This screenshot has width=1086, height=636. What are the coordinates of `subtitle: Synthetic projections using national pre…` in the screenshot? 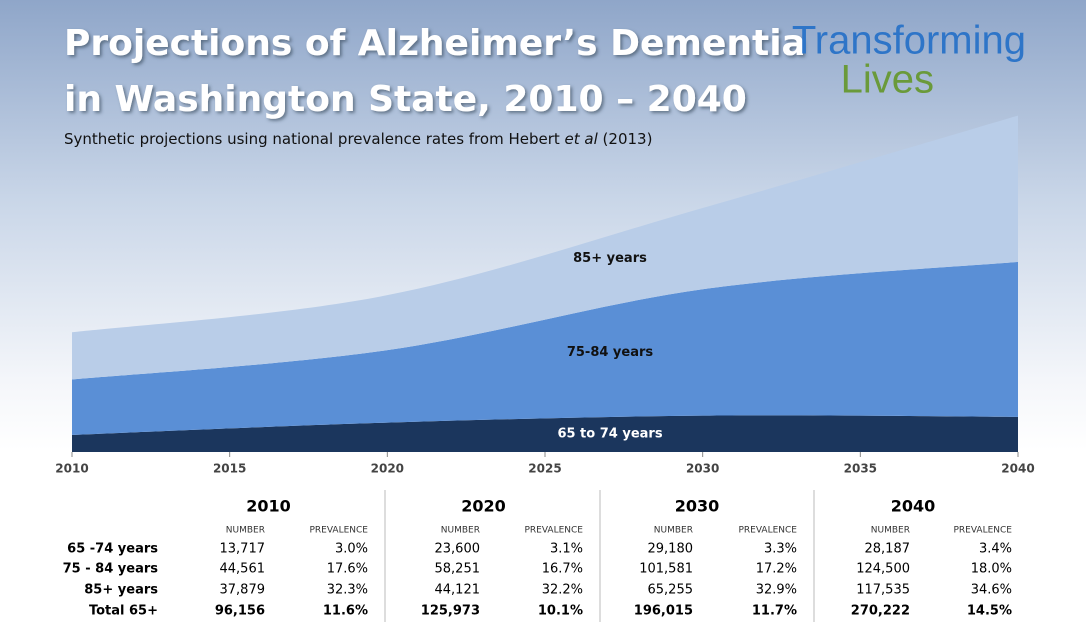 It's located at (358, 139).